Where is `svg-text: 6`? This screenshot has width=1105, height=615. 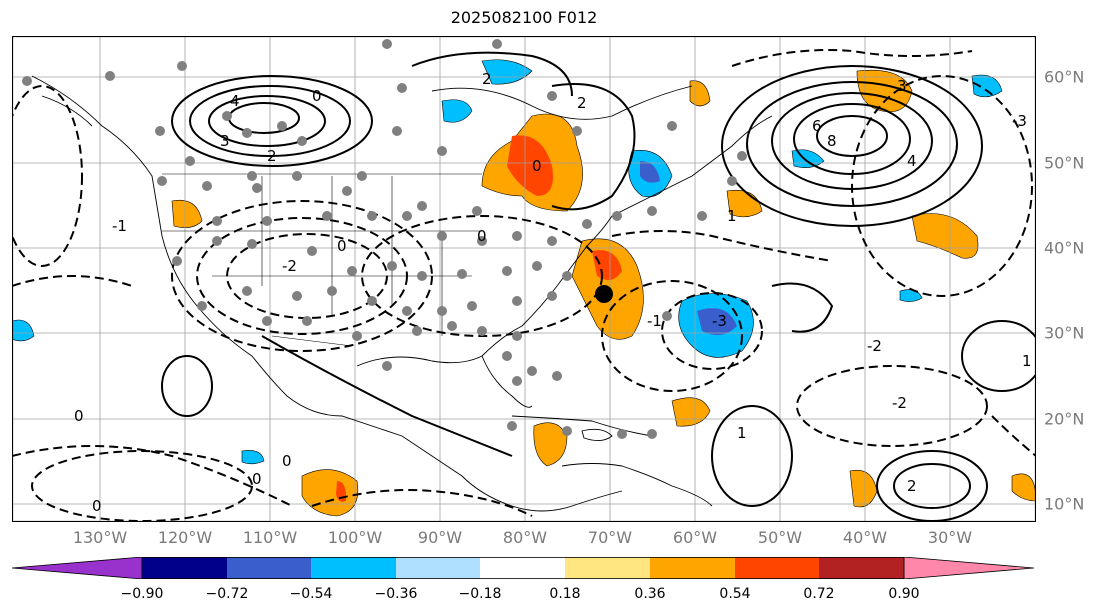
svg-text: 6 is located at coordinates (817, 126).